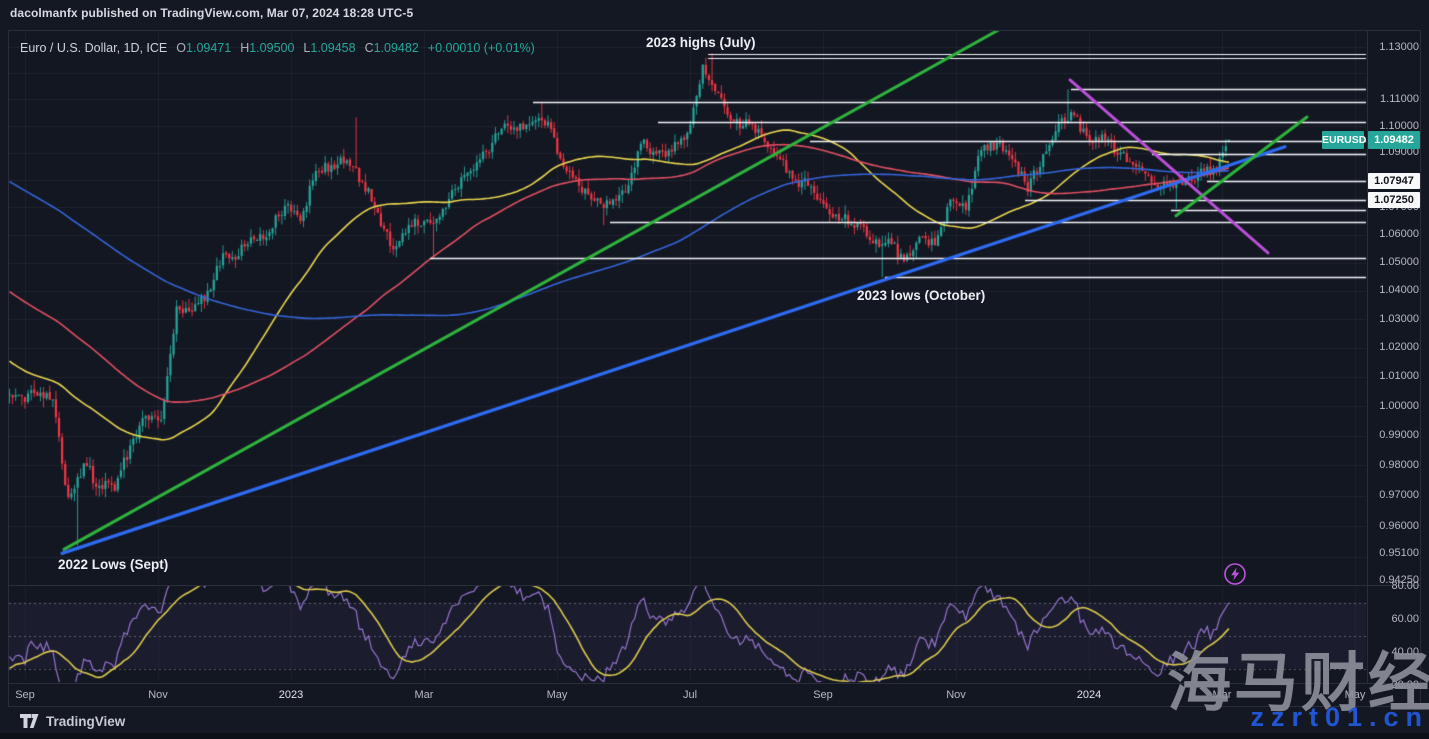 This screenshot has width=1429, height=739. I want to click on price-axis-label: 1.06000, so click(1399, 234).